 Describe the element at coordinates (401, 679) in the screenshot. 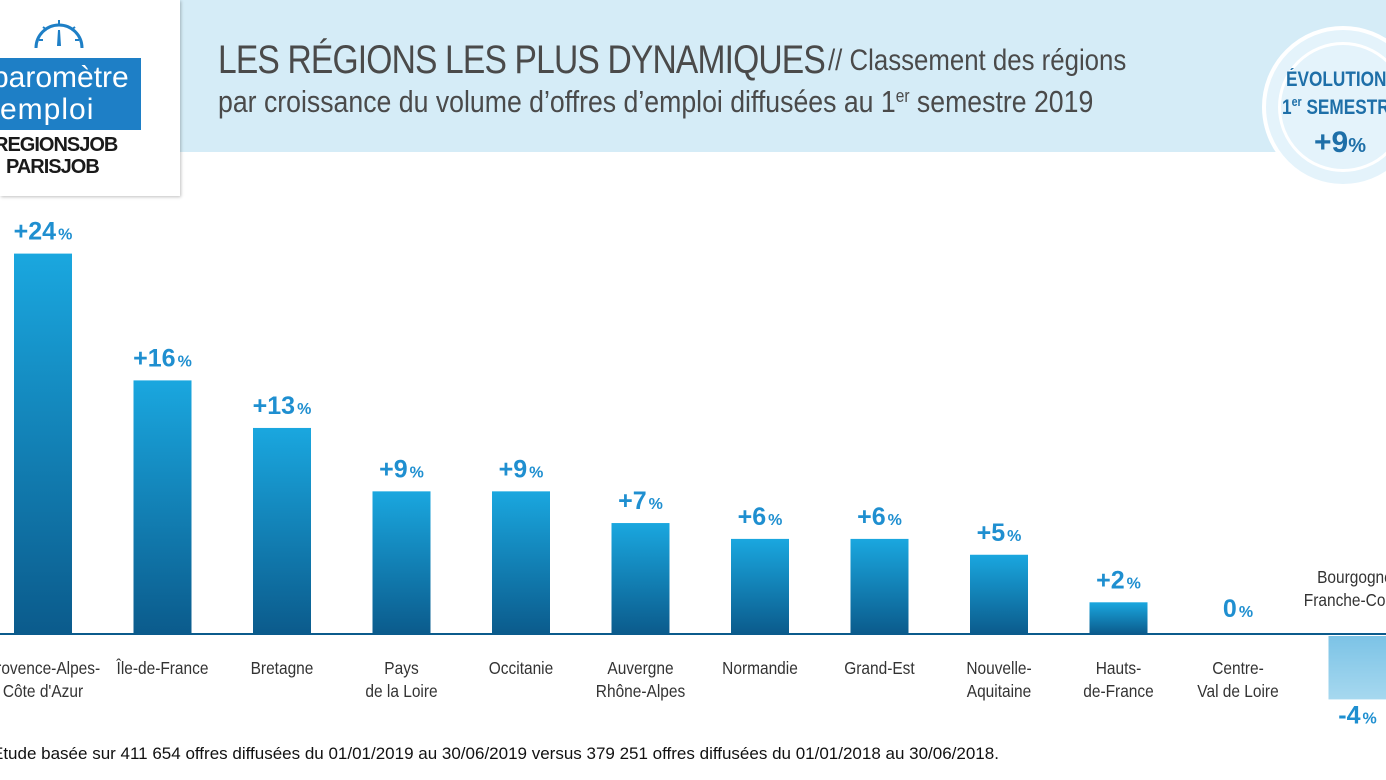

I see `category-label-3: Pays de la Loire` at that location.